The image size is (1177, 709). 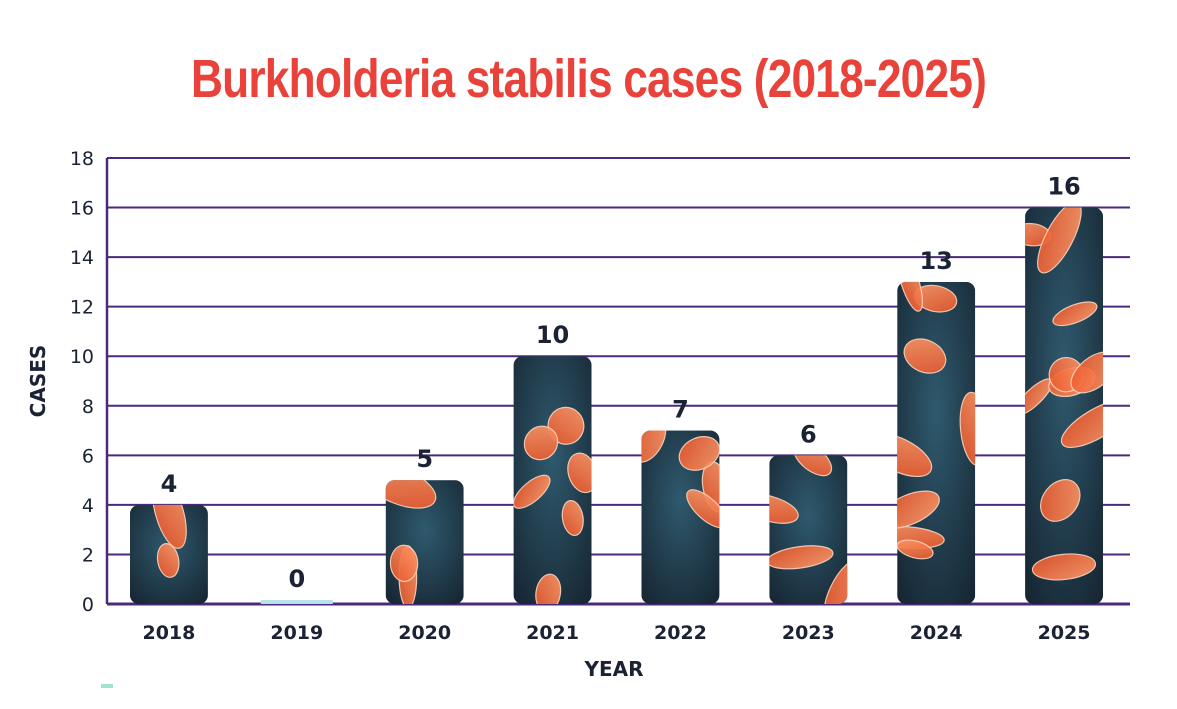 What do you see at coordinates (680, 410) in the screenshot?
I see `data-label: 7` at bounding box center [680, 410].